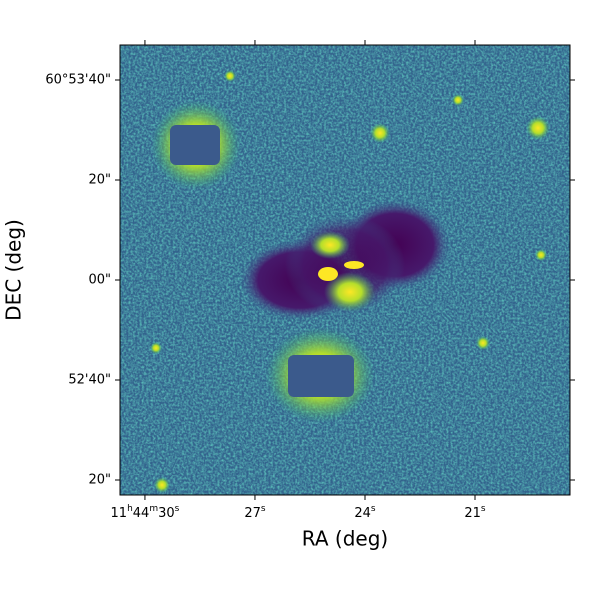 The width and height of the screenshot is (600, 600). I want to click on y-tick-label: 00", so click(99, 280).